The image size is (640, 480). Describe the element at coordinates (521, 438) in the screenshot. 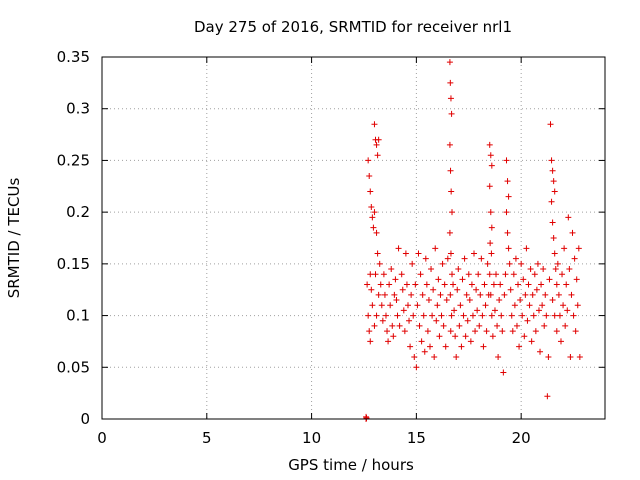

I see `x-tick-label: 20` at that location.